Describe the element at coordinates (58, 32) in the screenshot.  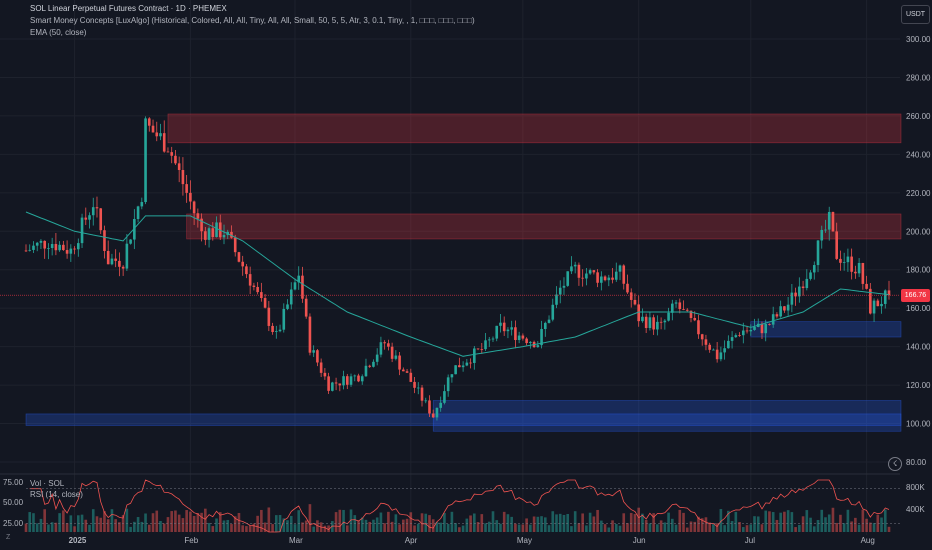
I see `indicator-ema-label: EMA (50, close)` at that location.